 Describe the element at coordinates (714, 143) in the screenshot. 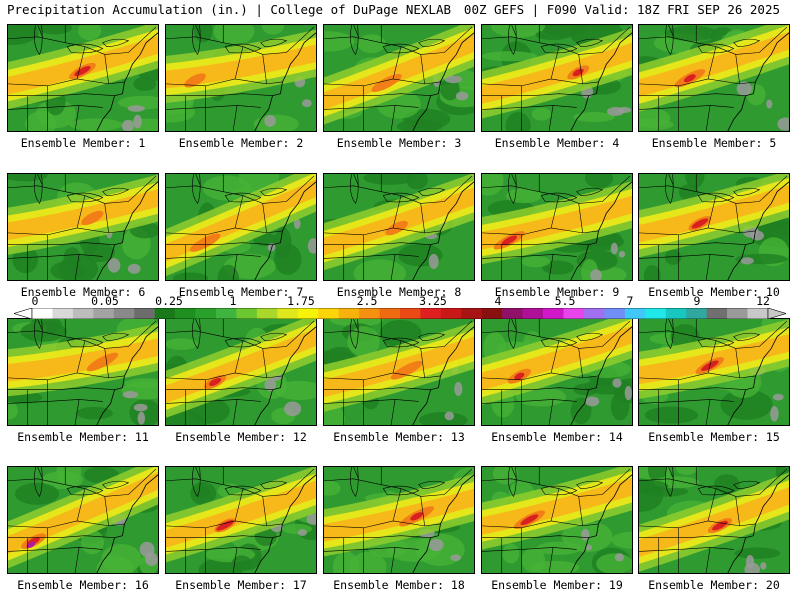

I see `ensemble-member-label: Ensemble Member: 5` at that location.